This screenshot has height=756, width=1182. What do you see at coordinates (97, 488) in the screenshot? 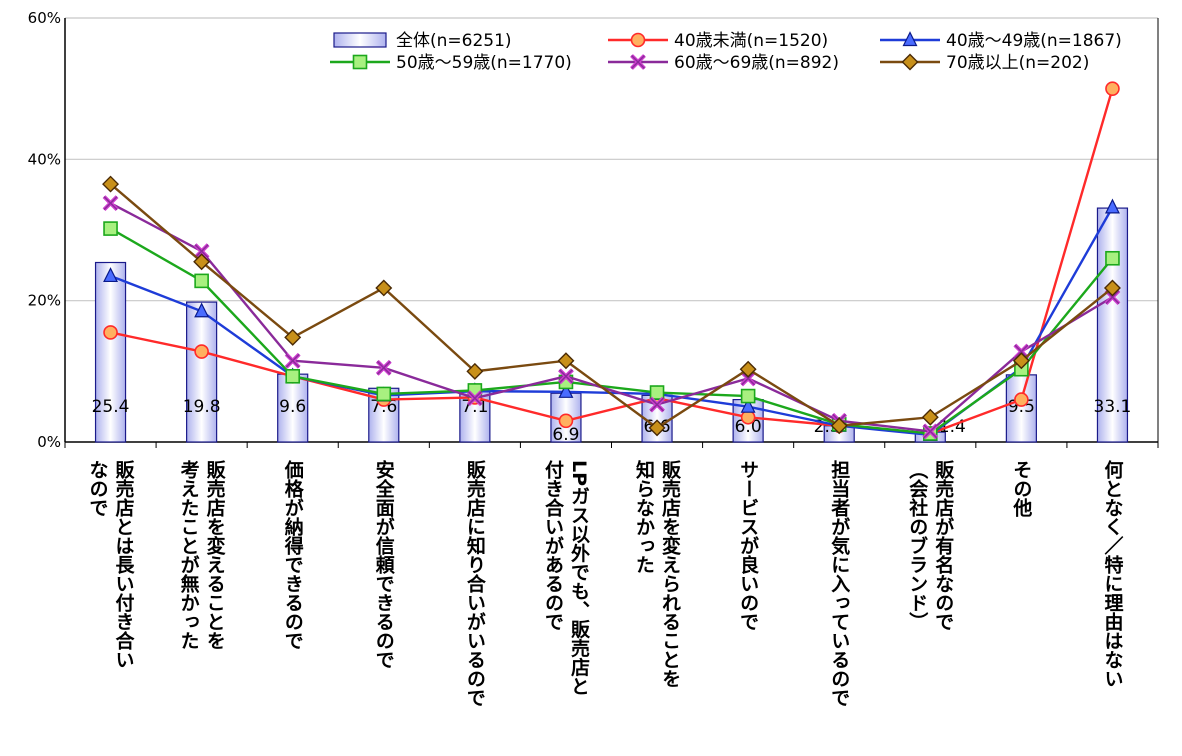
I see `x-category-label-line: なので` at bounding box center [97, 488].